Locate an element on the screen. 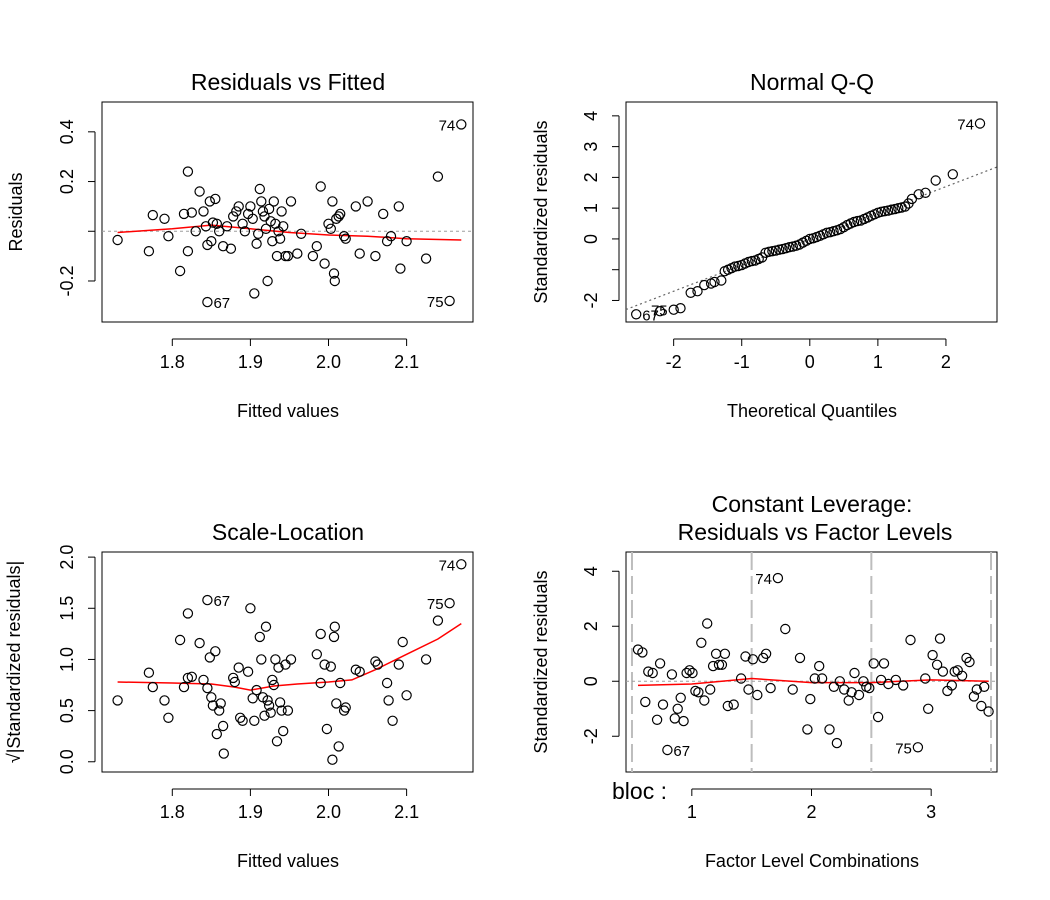  scale-location-plot-area is located at coordinates (287, 662).